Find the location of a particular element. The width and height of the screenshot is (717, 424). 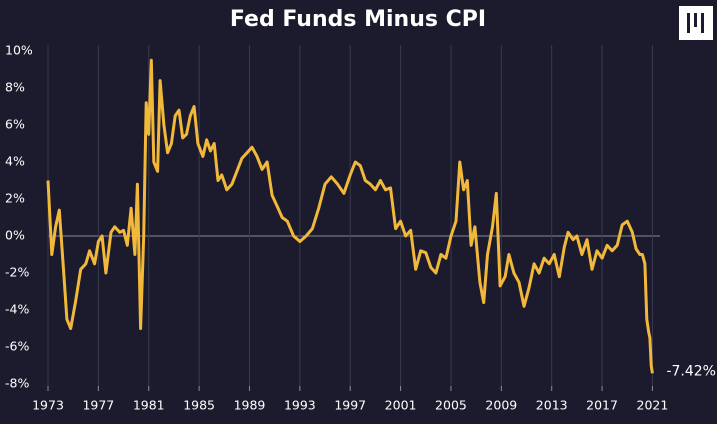

y-tick-label: -8% is located at coordinates (17, 383).